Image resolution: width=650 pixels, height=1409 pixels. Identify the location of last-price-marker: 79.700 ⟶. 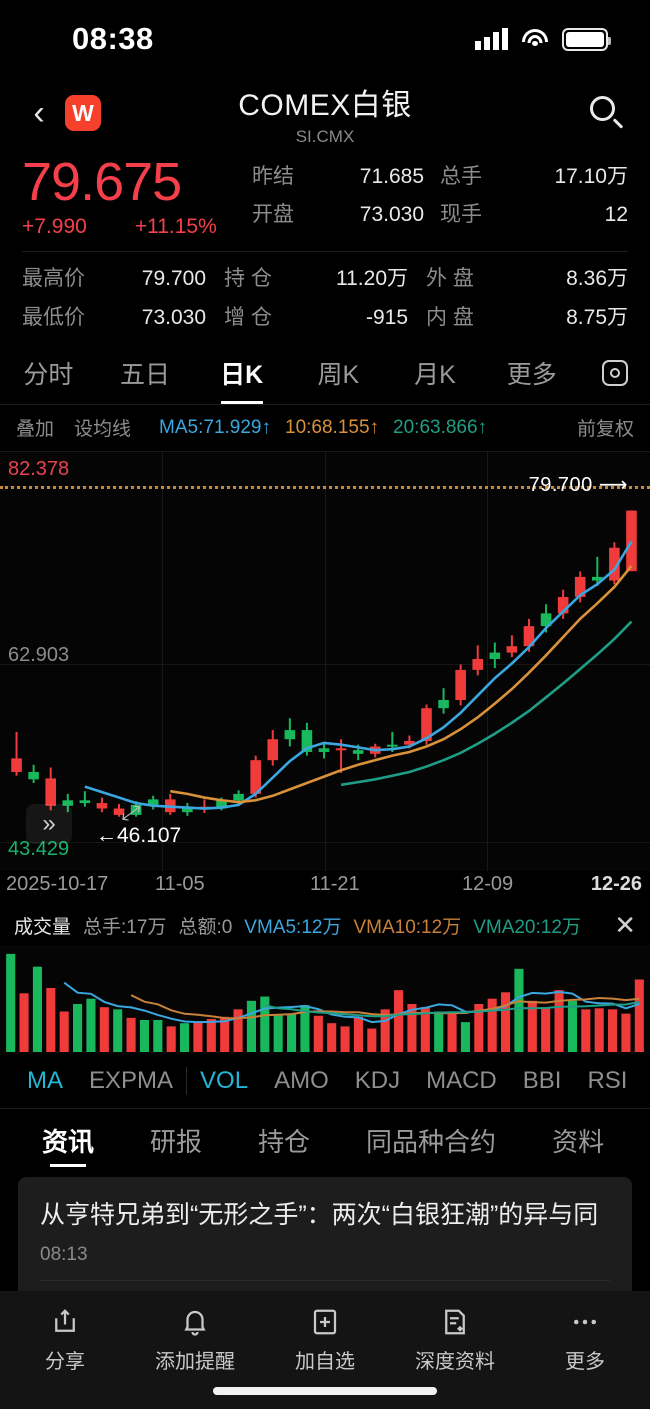
(578, 484).